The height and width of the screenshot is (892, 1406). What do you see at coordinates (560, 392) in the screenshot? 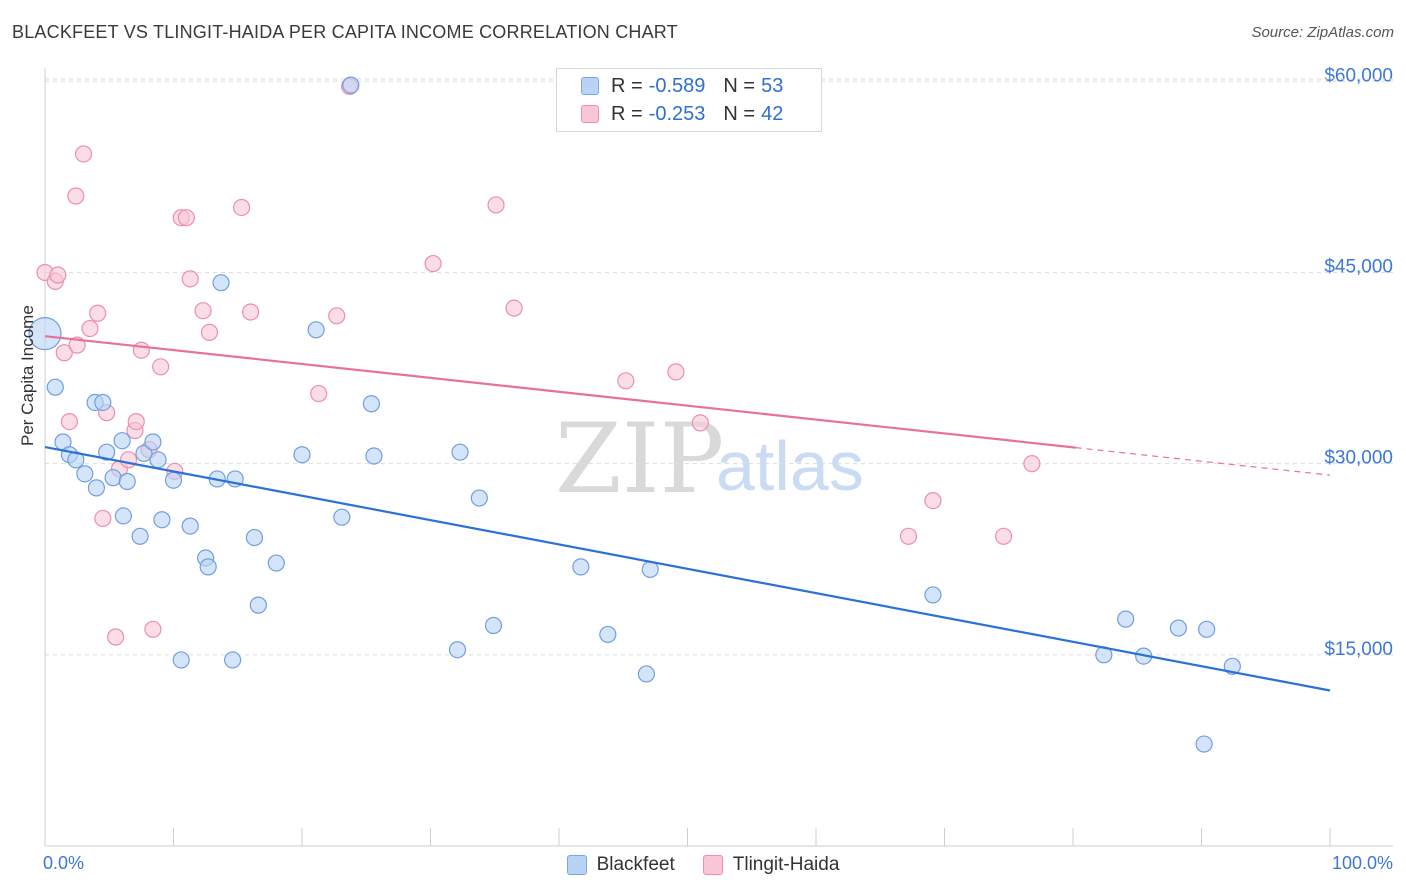
I see `tlingit-haida-trend-line` at bounding box center [560, 392].